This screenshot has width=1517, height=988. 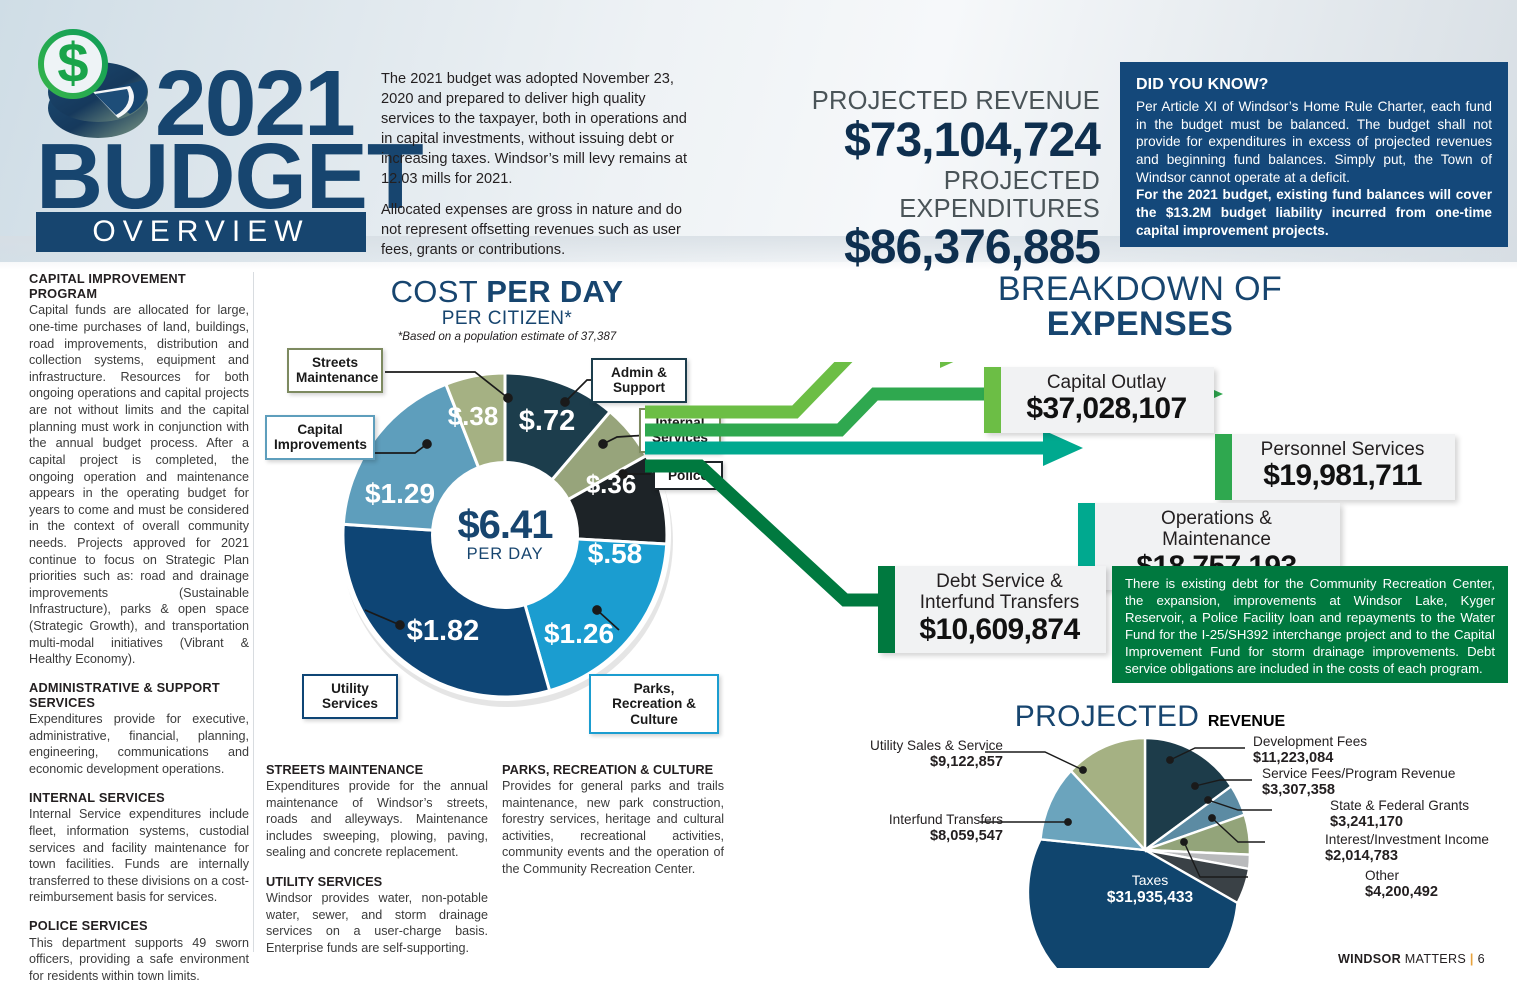 What do you see at coordinates (547, 421) in the screenshot?
I see `svg-text: $.72` at bounding box center [547, 421].